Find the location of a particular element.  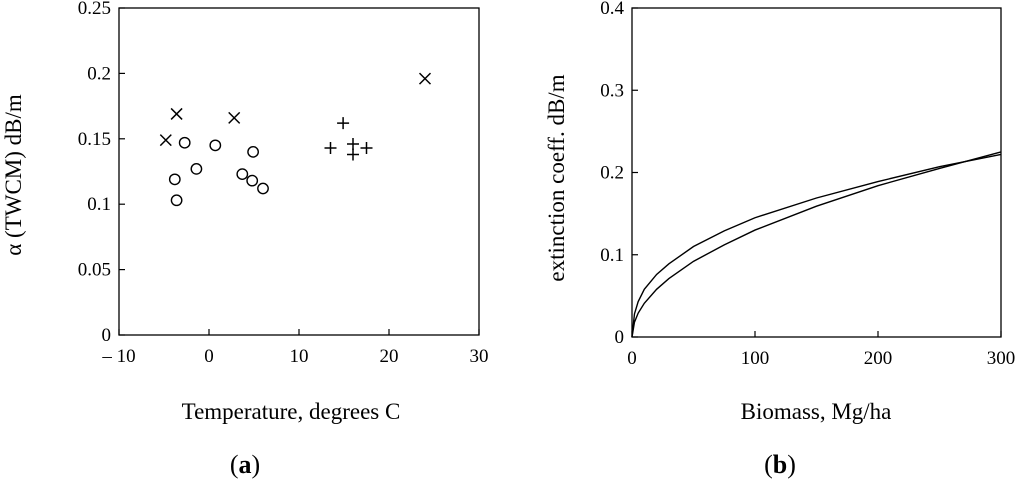

x-tick-label: 200 is located at coordinates (878, 358).